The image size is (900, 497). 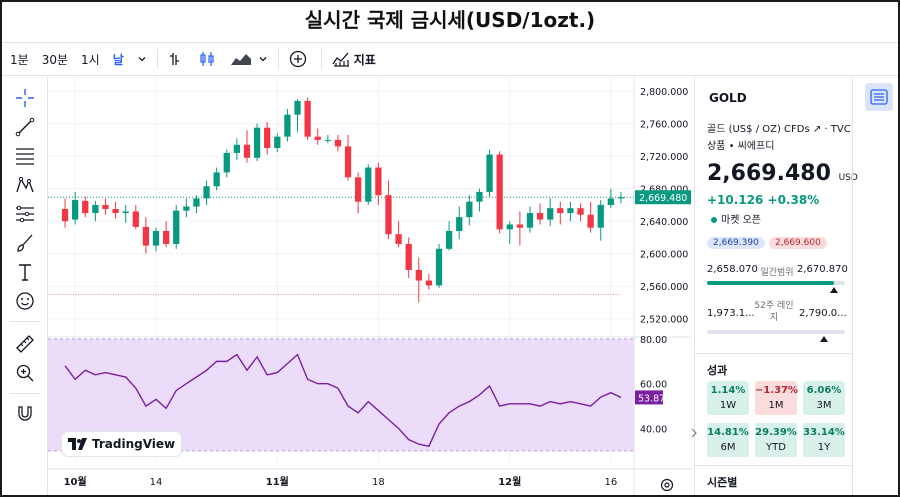 What do you see at coordinates (343, 400) in the screenshot?
I see `rsi-line` at bounding box center [343, 400].